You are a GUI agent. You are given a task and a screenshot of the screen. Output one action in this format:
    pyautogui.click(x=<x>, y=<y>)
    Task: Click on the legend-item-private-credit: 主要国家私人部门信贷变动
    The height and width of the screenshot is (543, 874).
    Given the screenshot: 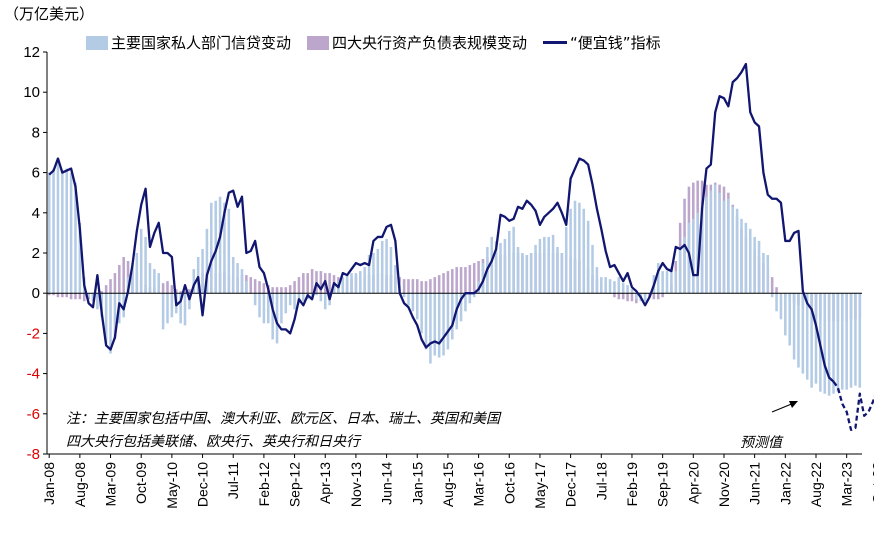 What is the action you would take?
    pyautogui.click(x=188, y=42)
    